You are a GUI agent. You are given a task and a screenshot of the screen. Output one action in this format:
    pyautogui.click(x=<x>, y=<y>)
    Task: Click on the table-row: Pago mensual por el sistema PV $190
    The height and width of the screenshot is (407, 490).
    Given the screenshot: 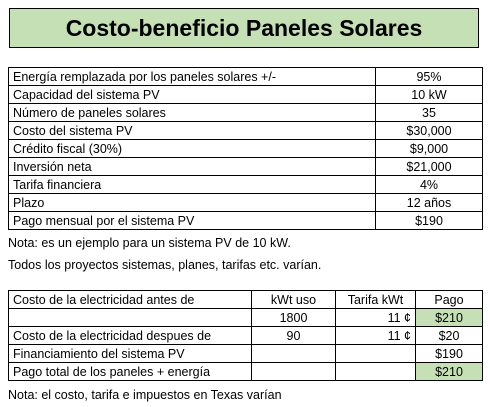 What is the action you would take?
    pyautogui.click(x=245, y=220)
    